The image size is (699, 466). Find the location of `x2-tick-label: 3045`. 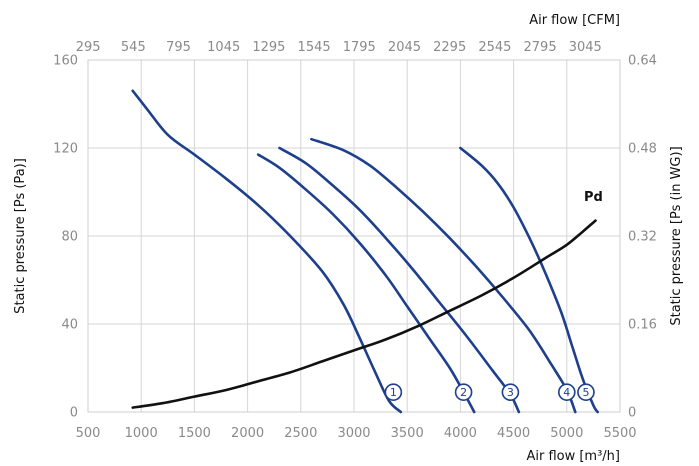

x2-tick-label: 3045 is located at coordinates (585, 47).